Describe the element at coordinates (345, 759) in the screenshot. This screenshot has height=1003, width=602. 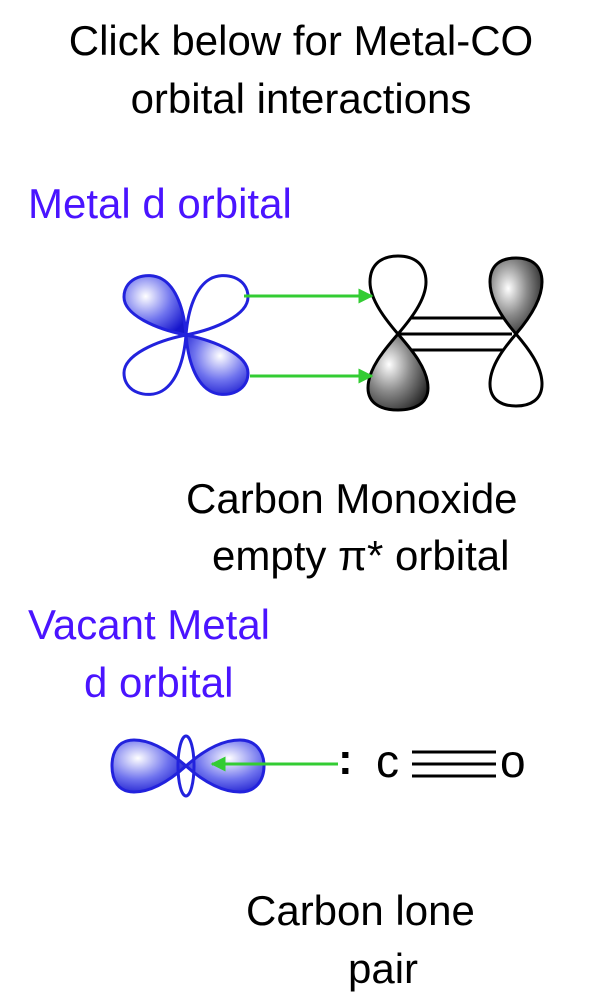
I see `lone-pair-dots: :` at that location.